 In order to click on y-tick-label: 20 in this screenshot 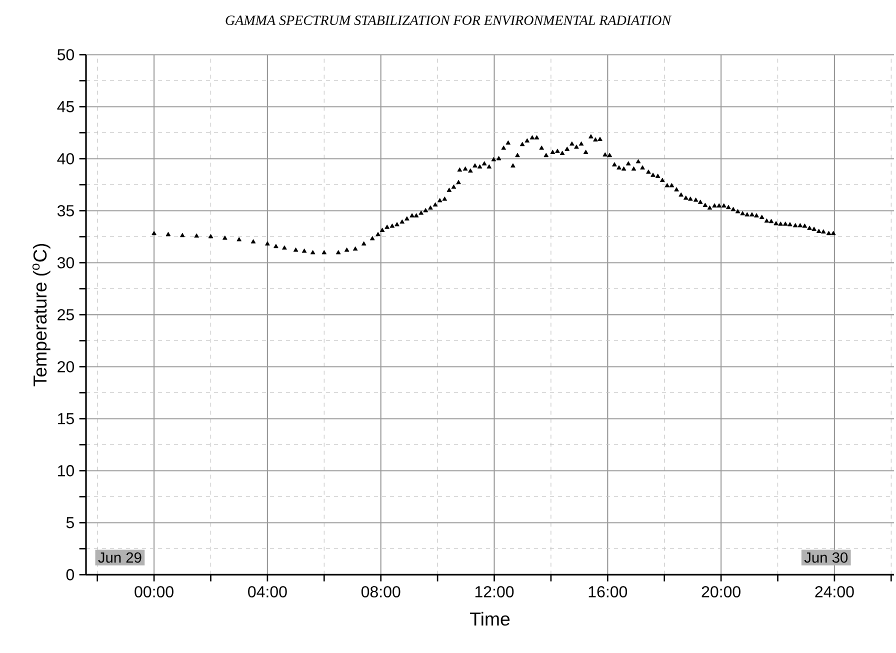, I will do `click(66, 366)`.